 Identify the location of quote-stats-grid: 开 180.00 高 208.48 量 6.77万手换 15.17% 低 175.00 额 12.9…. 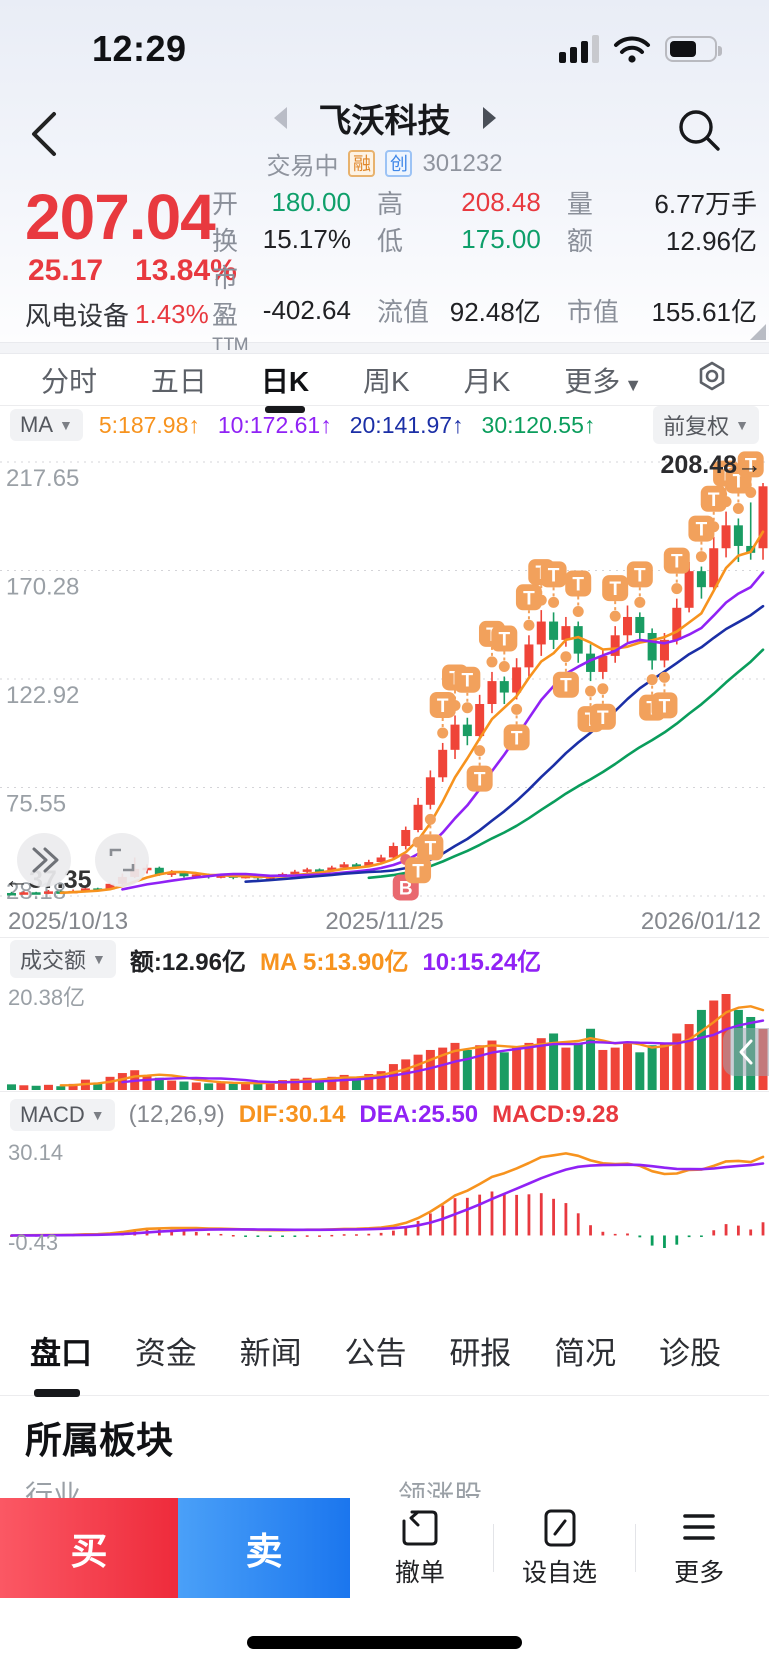
(484, 273).